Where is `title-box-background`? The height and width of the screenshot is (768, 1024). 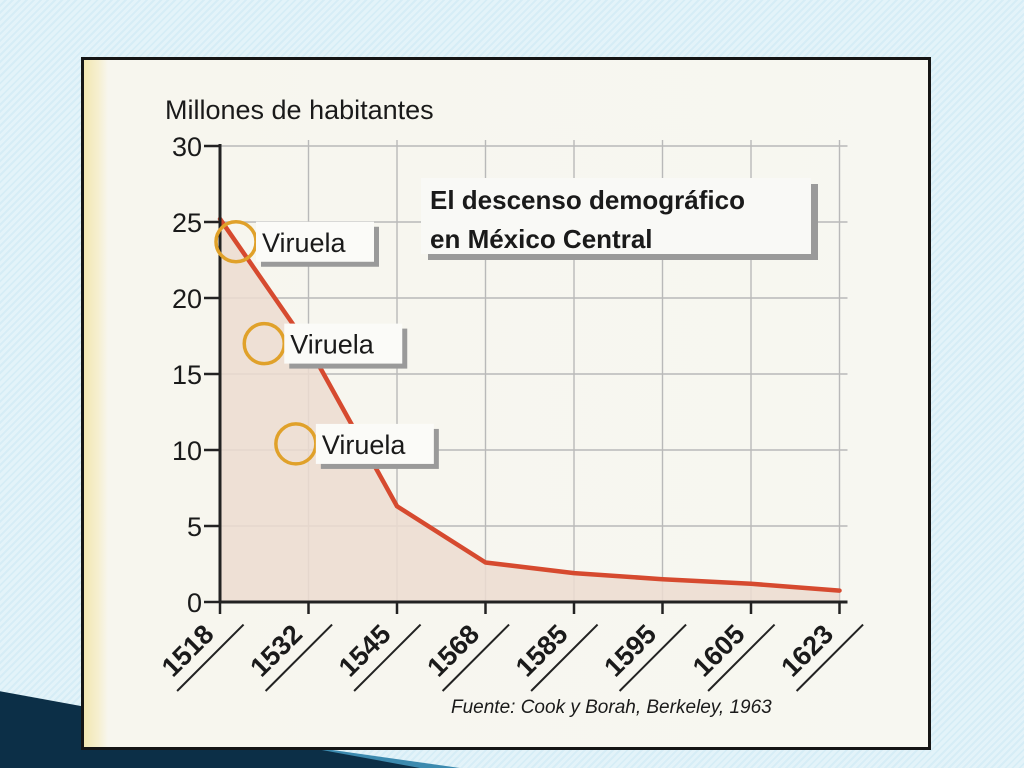
title-box-background is located at coordinates (616, 216).